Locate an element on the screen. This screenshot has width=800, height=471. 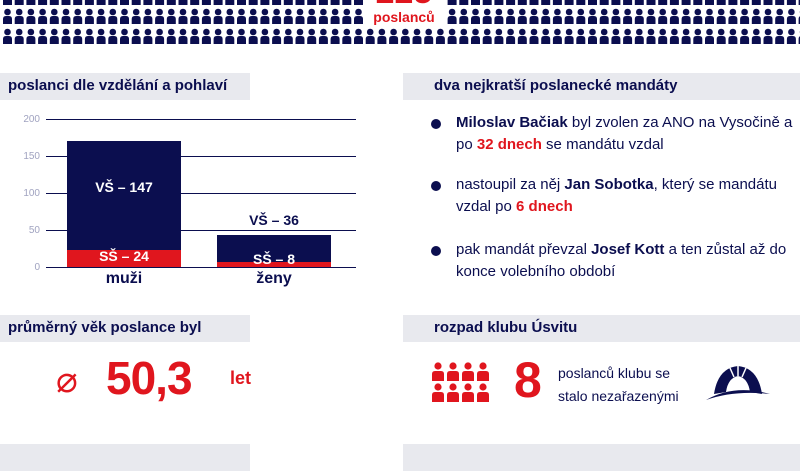
y-tick: 50 is located at coordinates (27, 231).